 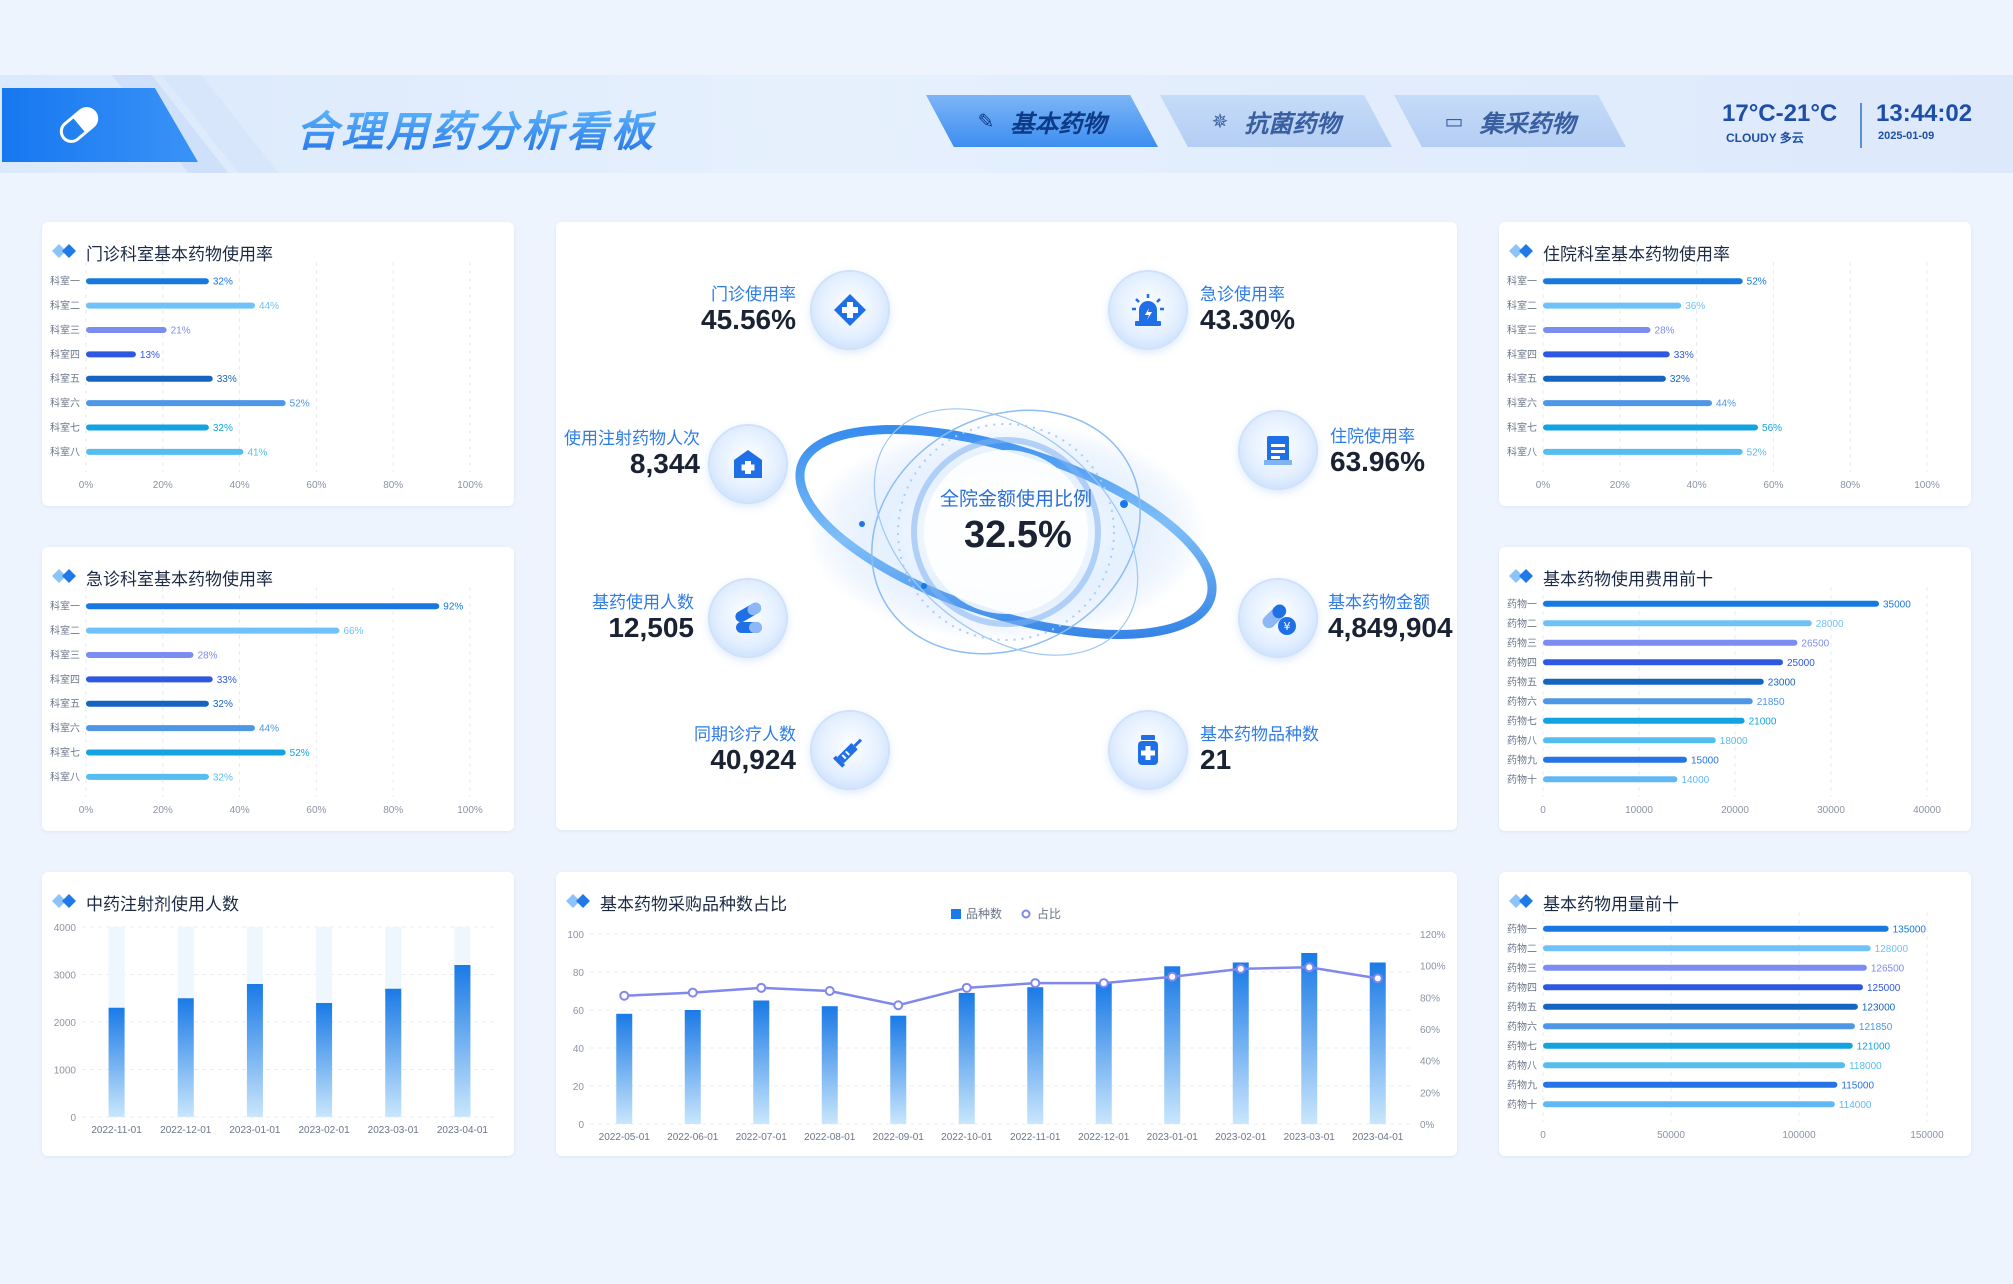 What do you see at coordinates (65, 1023) in the screenshot?
I see `axis-tick-label: 2000` at bounding box center [65, 1023].